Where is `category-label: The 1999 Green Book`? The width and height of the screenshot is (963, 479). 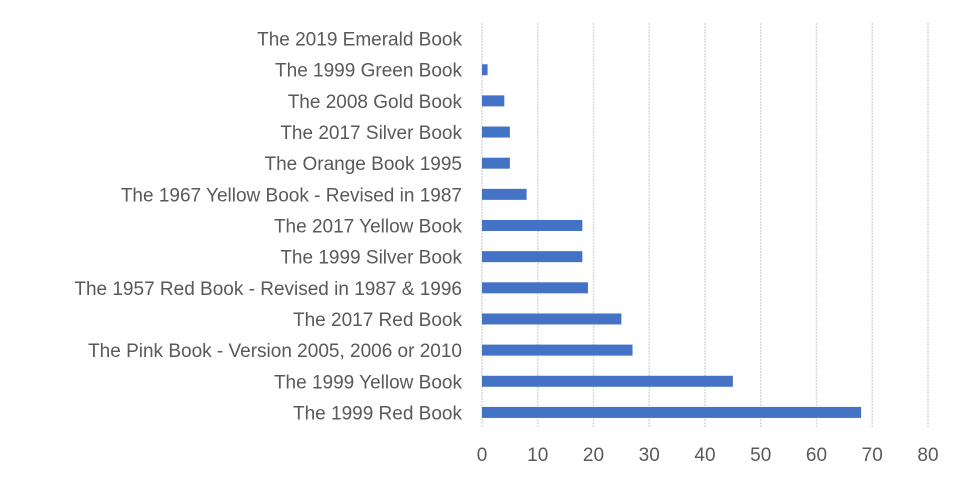
category-label: The 1999 Green Book is located at coordinates (368, 71).